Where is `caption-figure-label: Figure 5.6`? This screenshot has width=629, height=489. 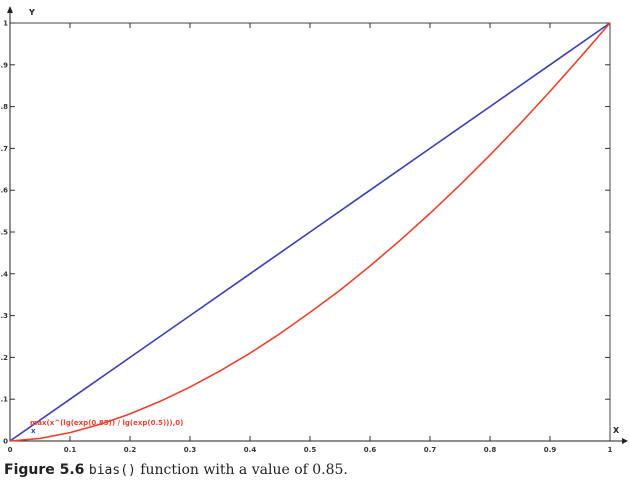
caption-figure-label: Figure 5.6 is located at coordinates (44, 470).